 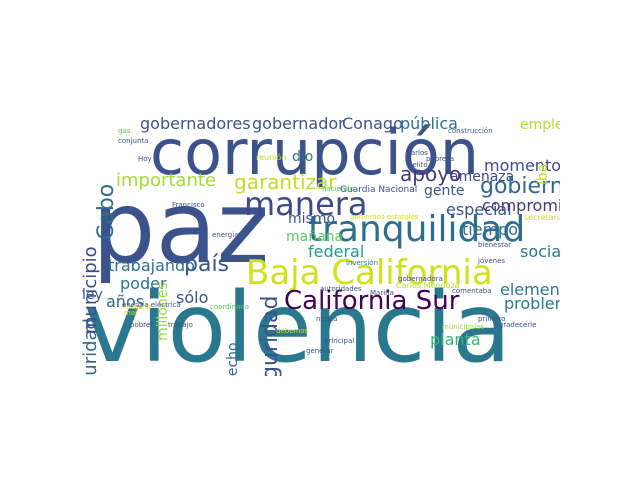 I want to click on word-ley: ley, so click(x=92, y=295).